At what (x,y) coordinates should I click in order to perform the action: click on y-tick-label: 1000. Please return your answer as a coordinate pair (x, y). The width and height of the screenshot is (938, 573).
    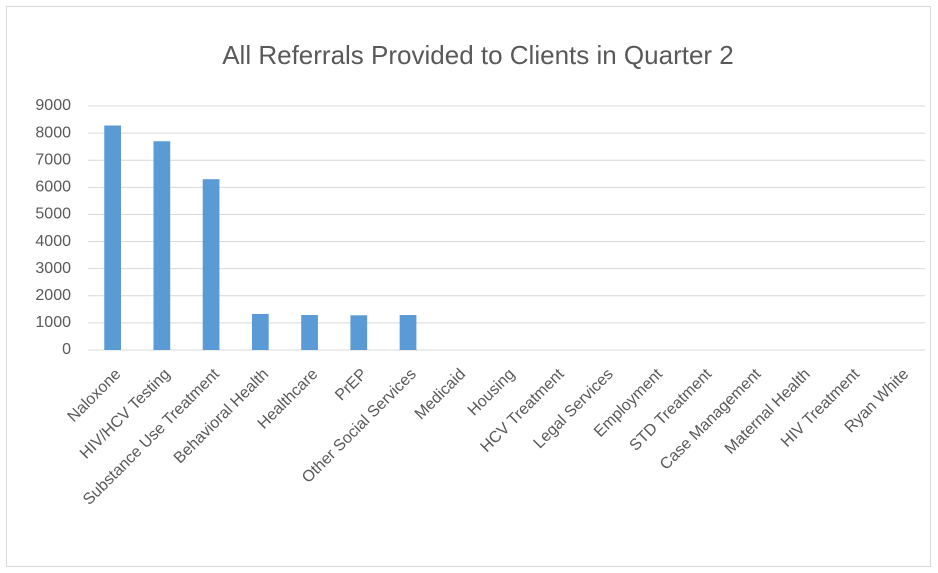
    Looking at the image, I should click on (53, 322).